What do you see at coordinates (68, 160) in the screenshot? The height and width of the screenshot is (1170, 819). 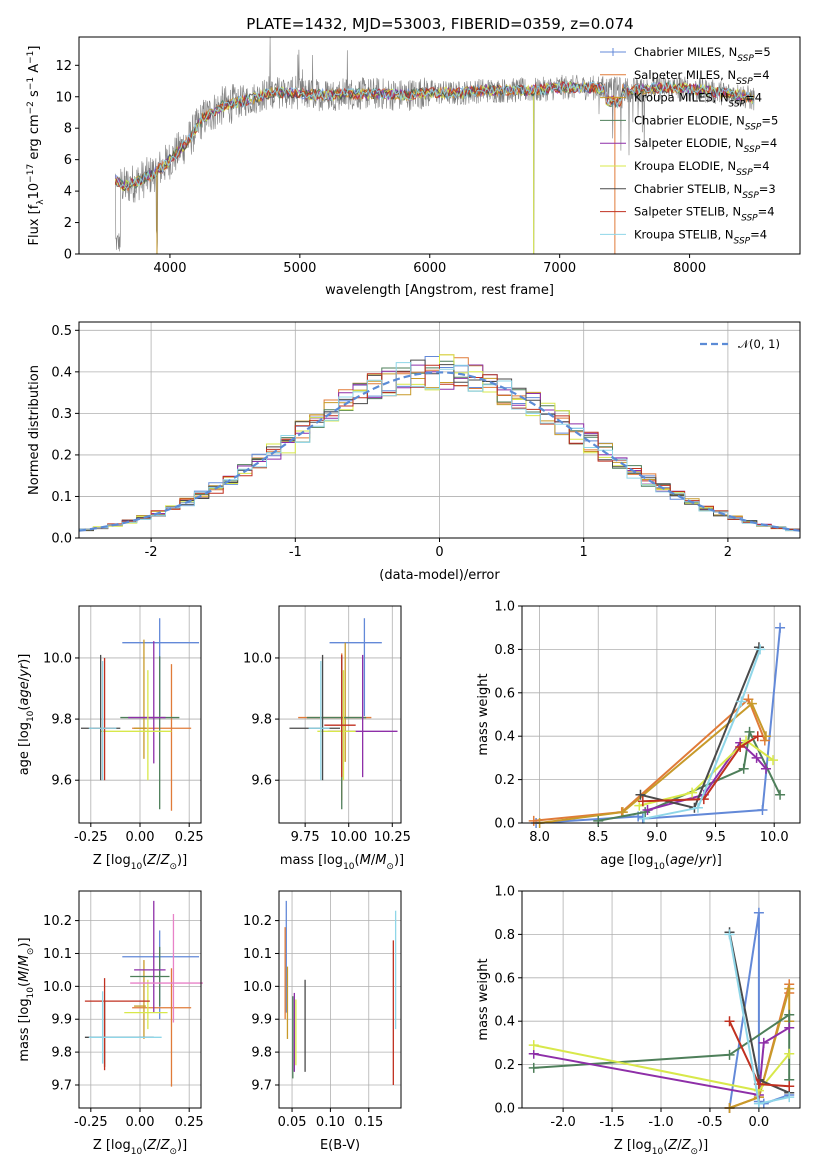 I see `y-tick-label: 6` at bounding box center [68, 160].